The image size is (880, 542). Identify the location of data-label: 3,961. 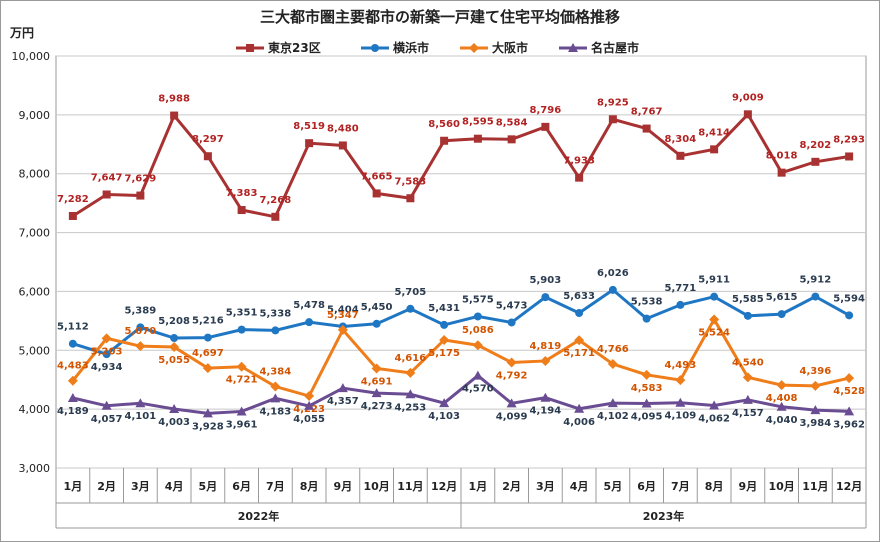
(242, 424).